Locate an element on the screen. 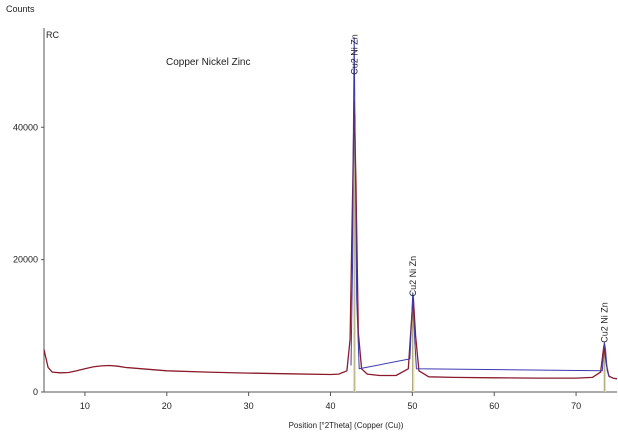 Image resolution: width=618 pixels, height=432 pixels. y-tick-label: 40000 is located at coordinates (25, 127).